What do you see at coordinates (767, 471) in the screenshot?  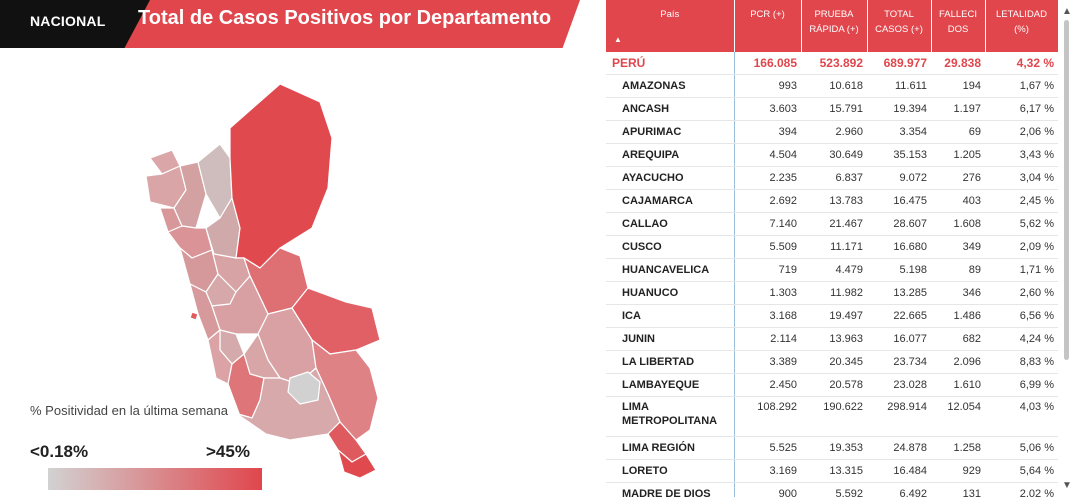 I see `row-pcr: 3.169` at bounding box center [767, 471].